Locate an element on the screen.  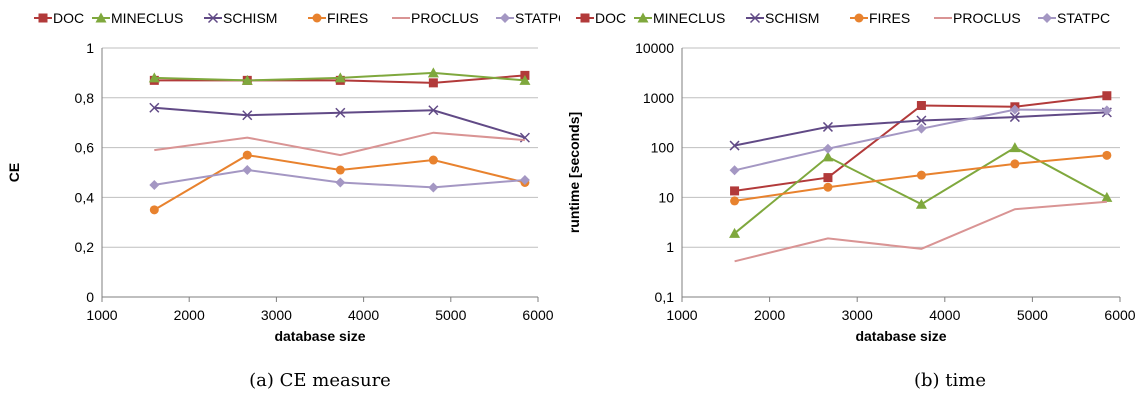
runtime-legend-mineclus-symbol is located at coordinates (643, 17).